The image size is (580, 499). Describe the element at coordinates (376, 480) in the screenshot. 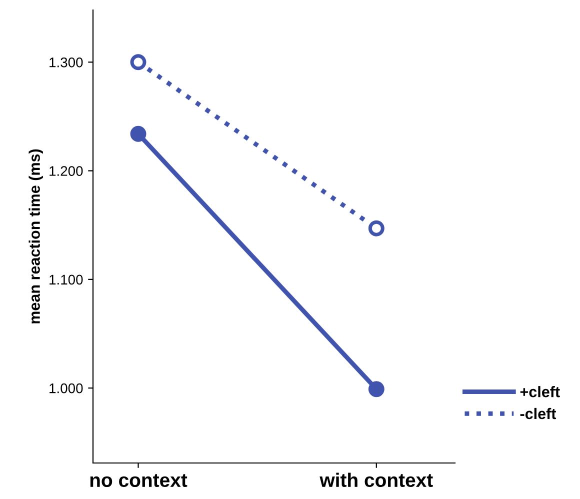

I see `x-tick-label: with context` at that location.